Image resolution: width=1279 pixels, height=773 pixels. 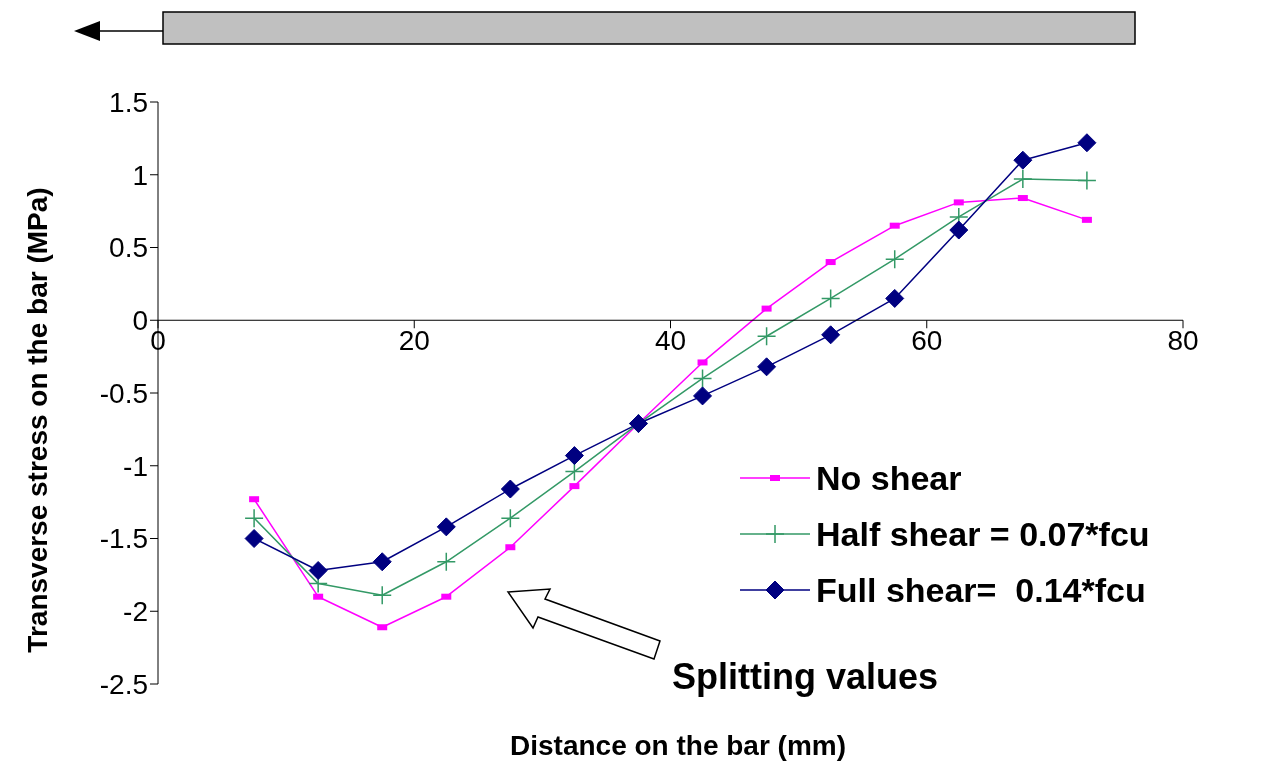 What do you see at coordinates (927, 341) in the screenshot?
I see `x-tick-label: 60` at bounding box center [927, 341].